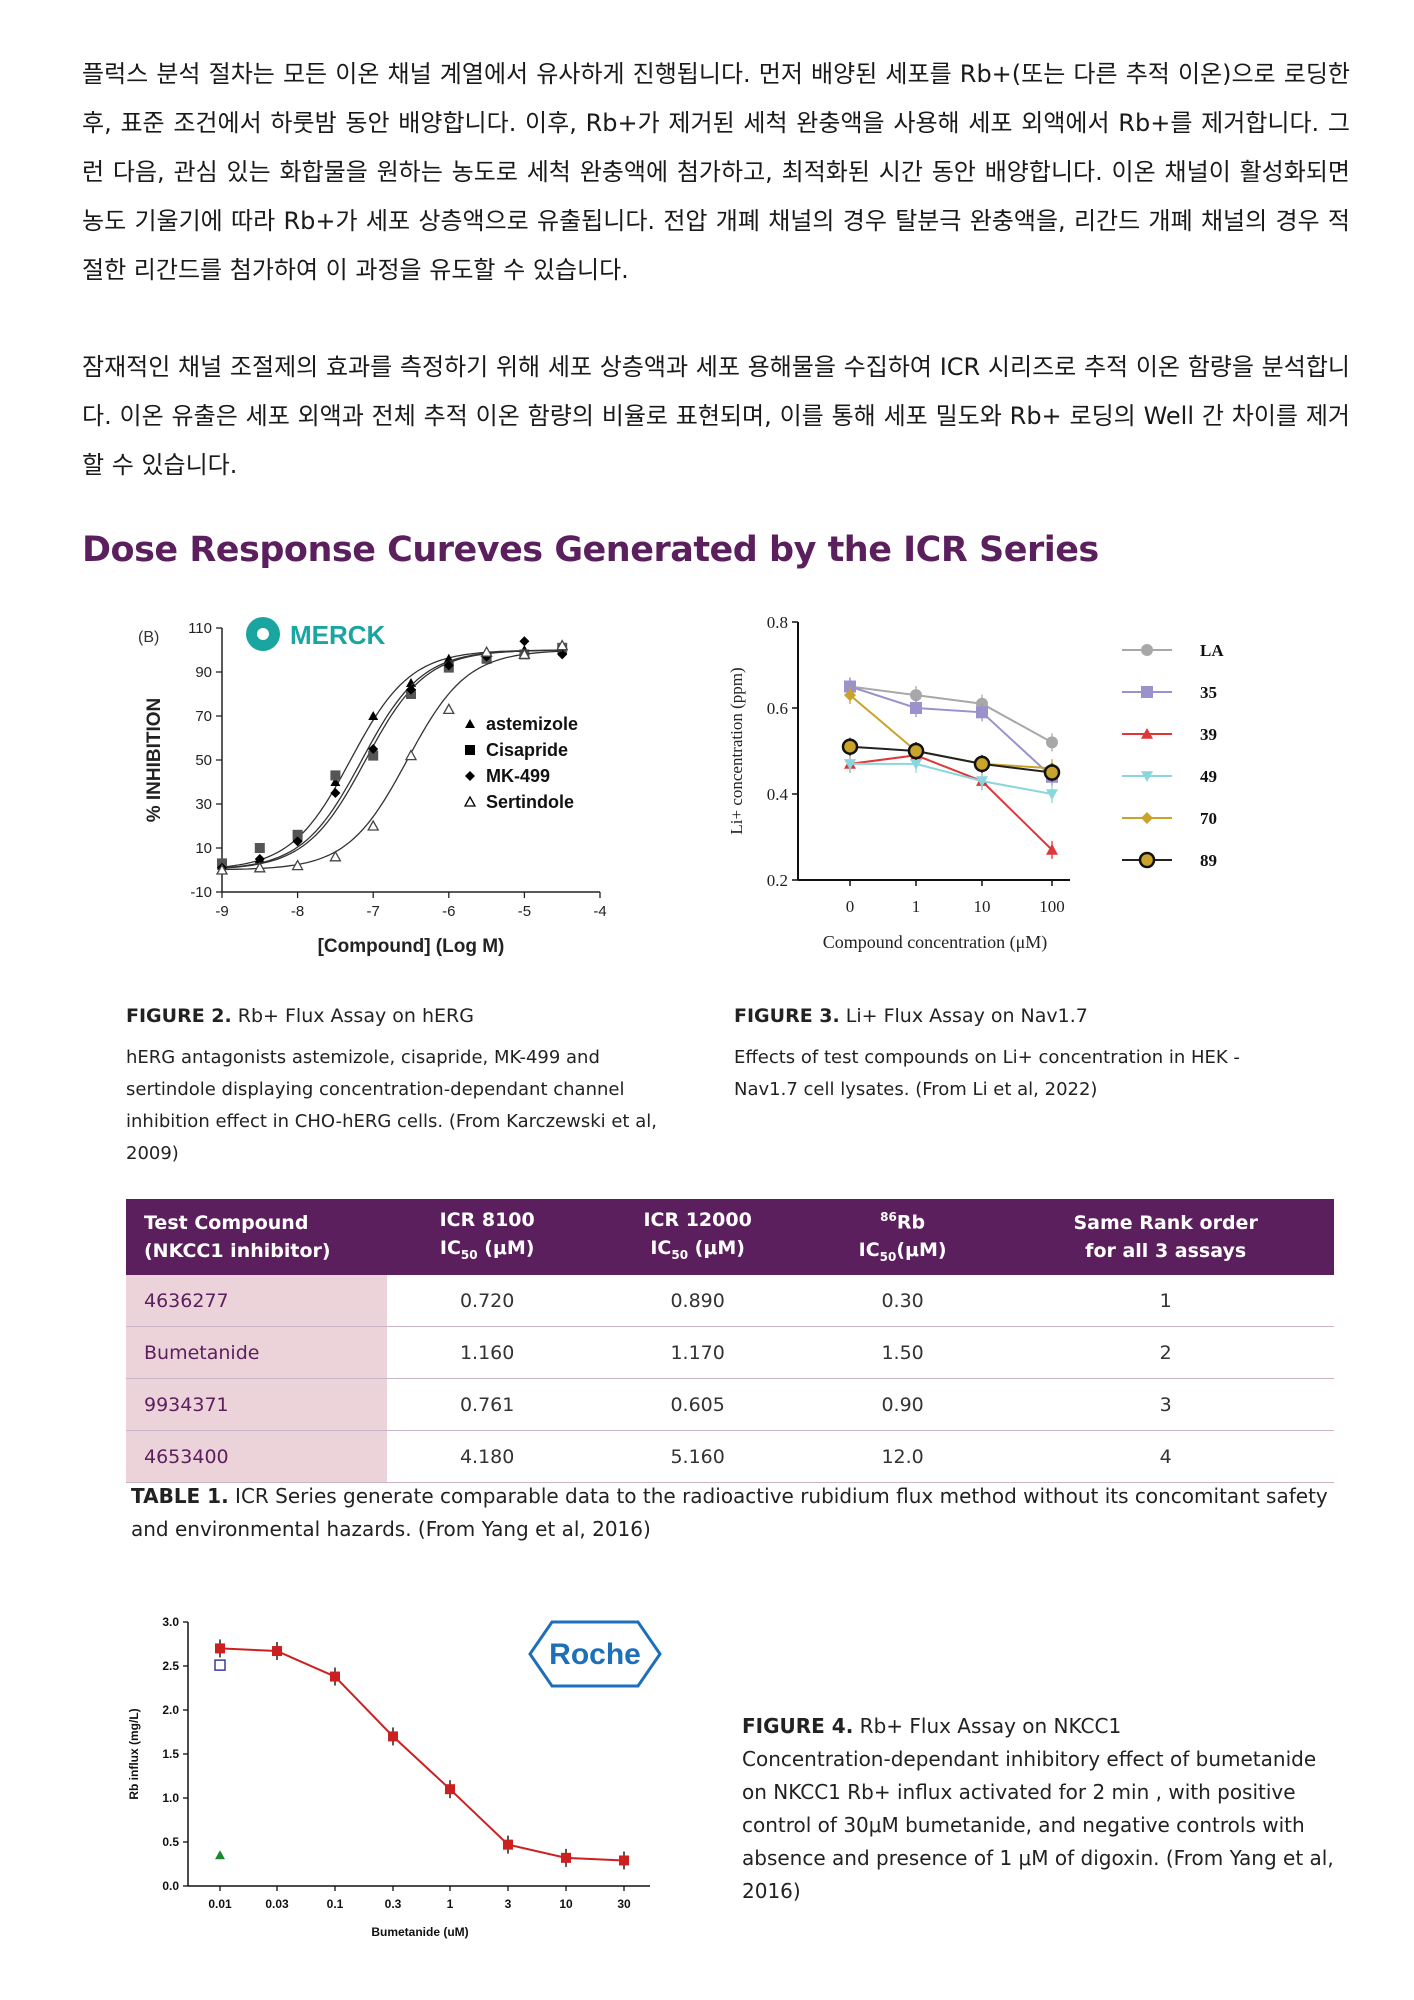  I want to click on cell-rank: 4, so click(1165, 1456).